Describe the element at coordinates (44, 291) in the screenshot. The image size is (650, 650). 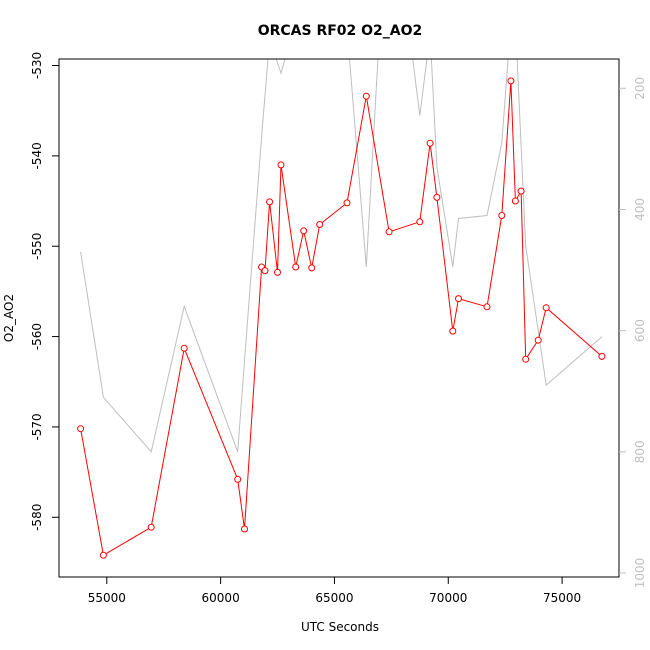
I see `y-axis-left: -530 -540 -550 -560 -570 -580` at that location.